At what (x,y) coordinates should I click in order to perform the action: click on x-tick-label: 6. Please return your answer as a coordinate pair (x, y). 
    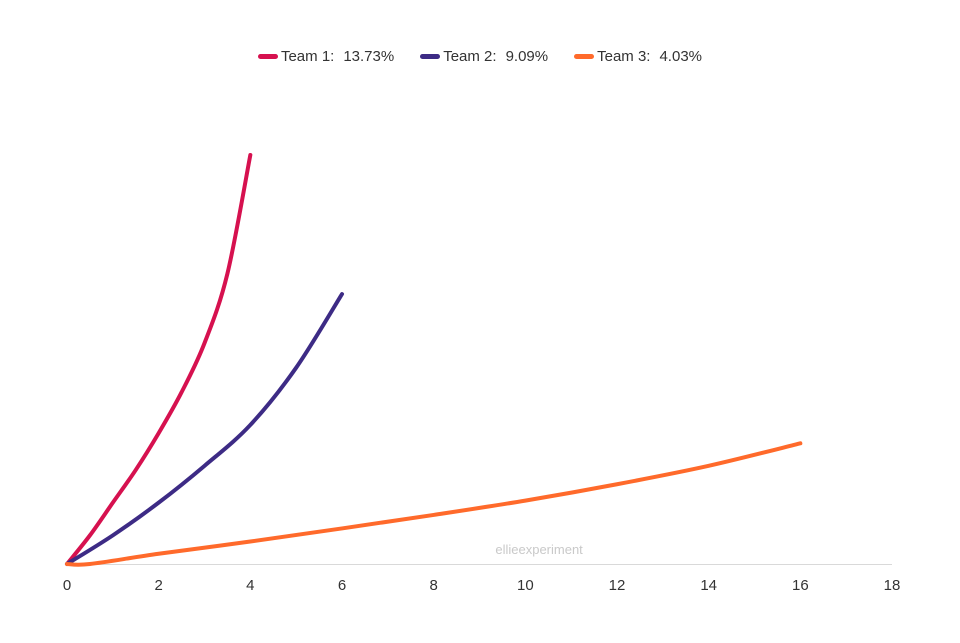
    Looking at the image, I should click on (342, 585).